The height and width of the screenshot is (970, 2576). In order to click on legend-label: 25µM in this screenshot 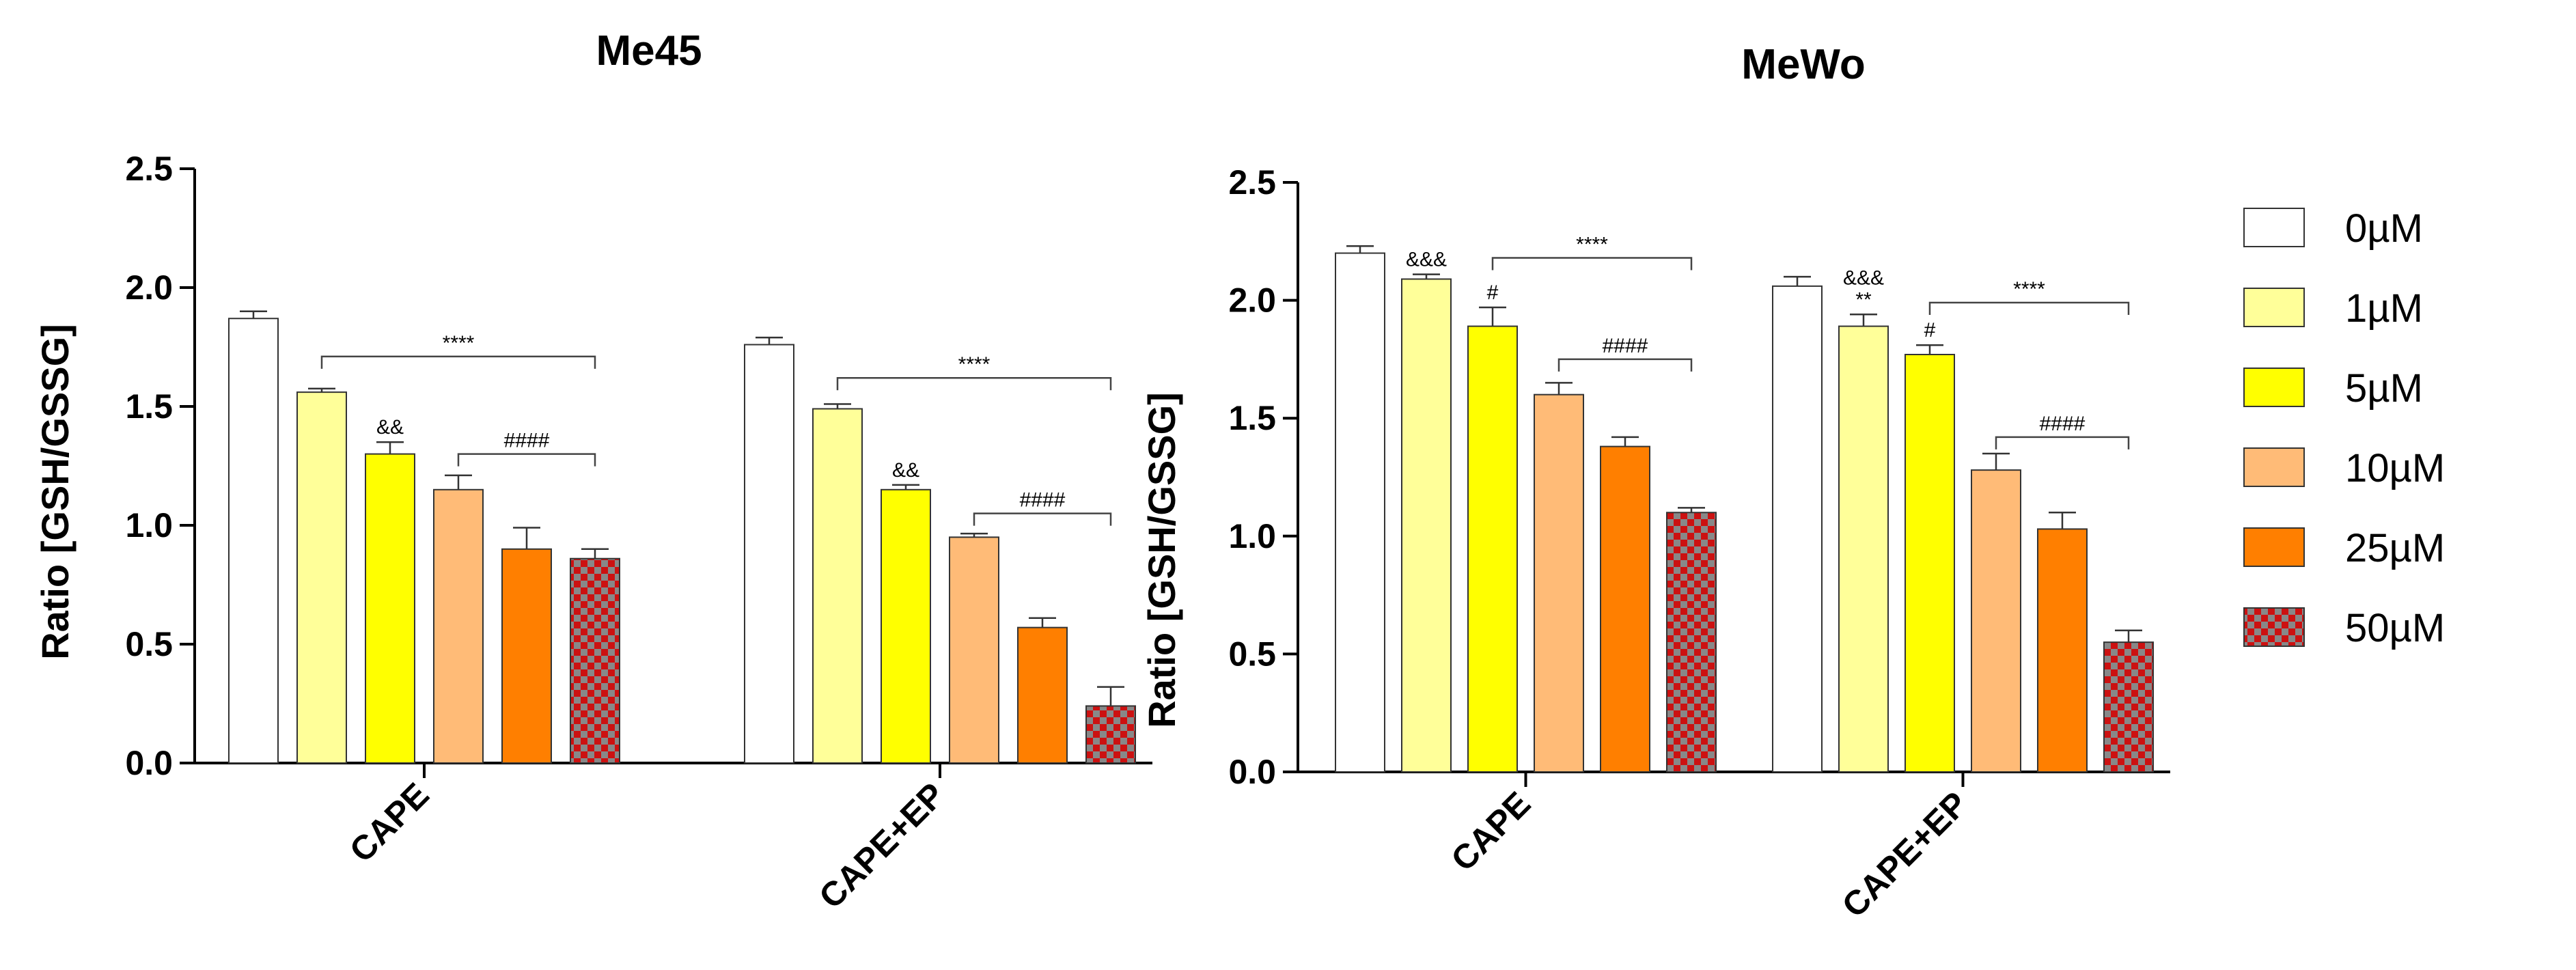, I will do `click(2395, 548)`.